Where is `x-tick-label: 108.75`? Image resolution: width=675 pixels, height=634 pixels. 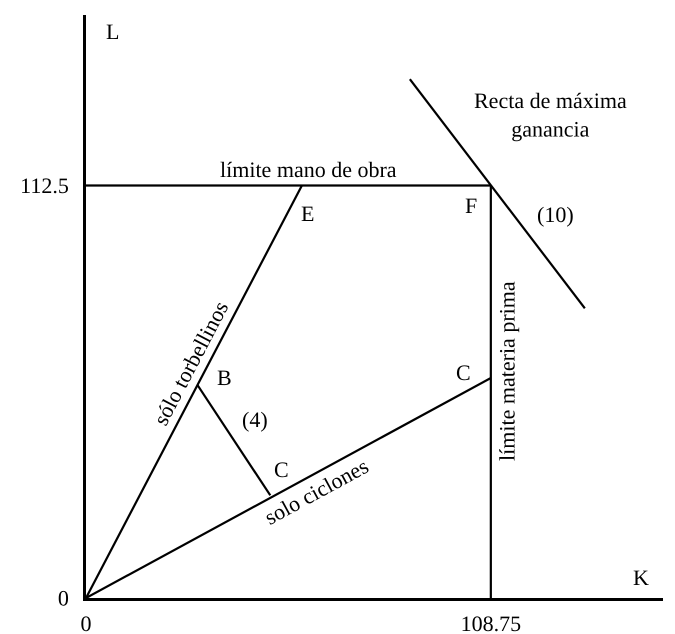
x-tick-label: 108.75 is located at coordinates (491, 622).